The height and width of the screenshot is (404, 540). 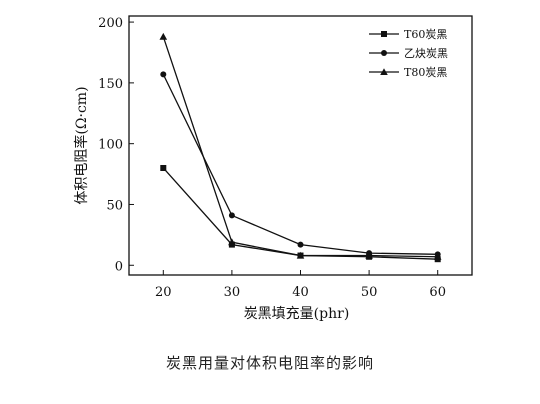 What do you see at coordinates (81, 145) in the screenshot?
I see `y-axis-title: 体积电阻率(Ω·cm)` at bounding box center [81, 145].